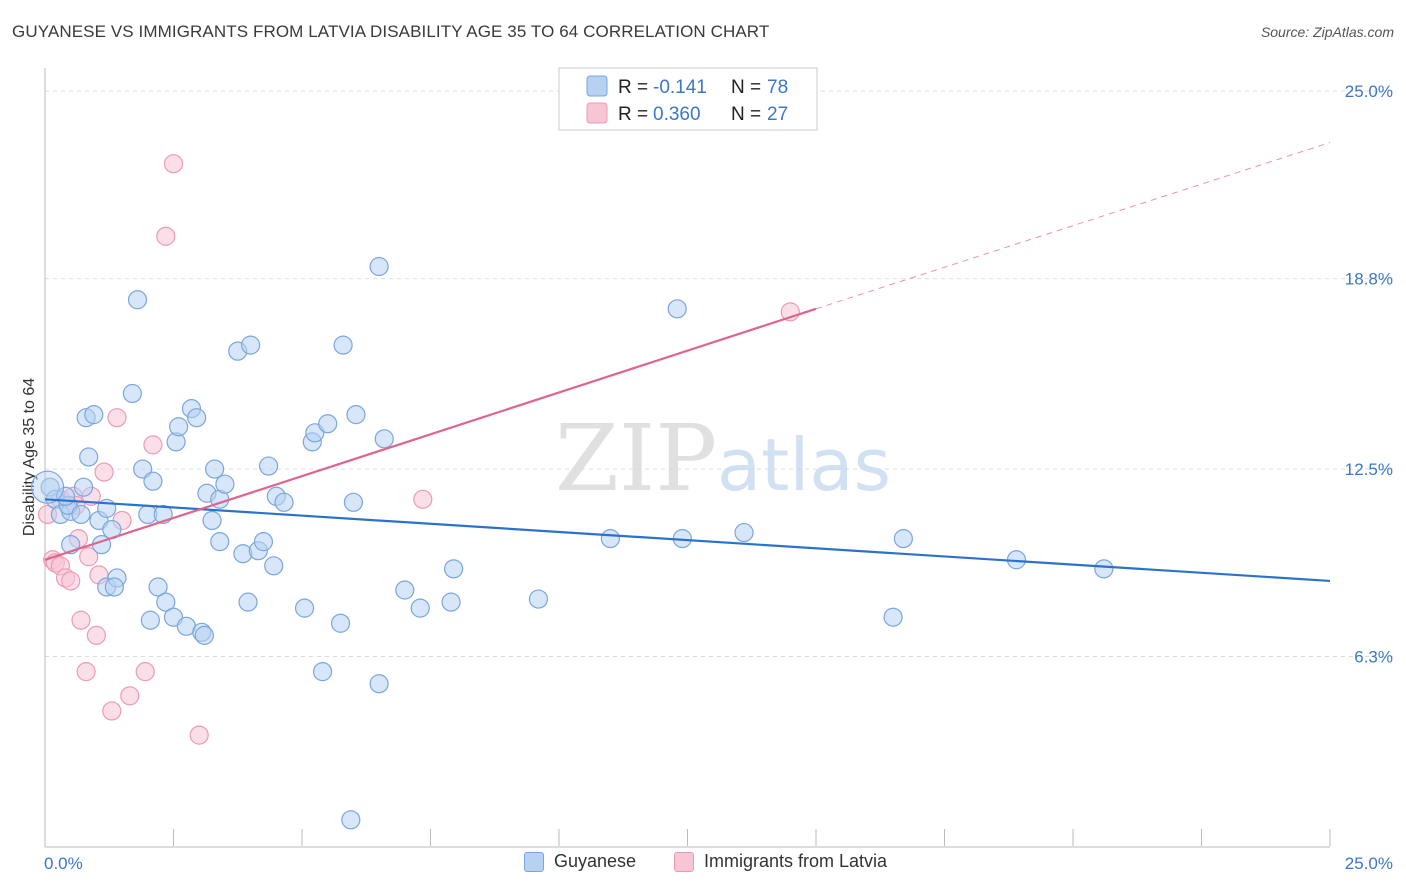  Describe the element at coordinates (1369, 469) in the screenshot. I see `y-tick-label-1: 12.5%` at that location.